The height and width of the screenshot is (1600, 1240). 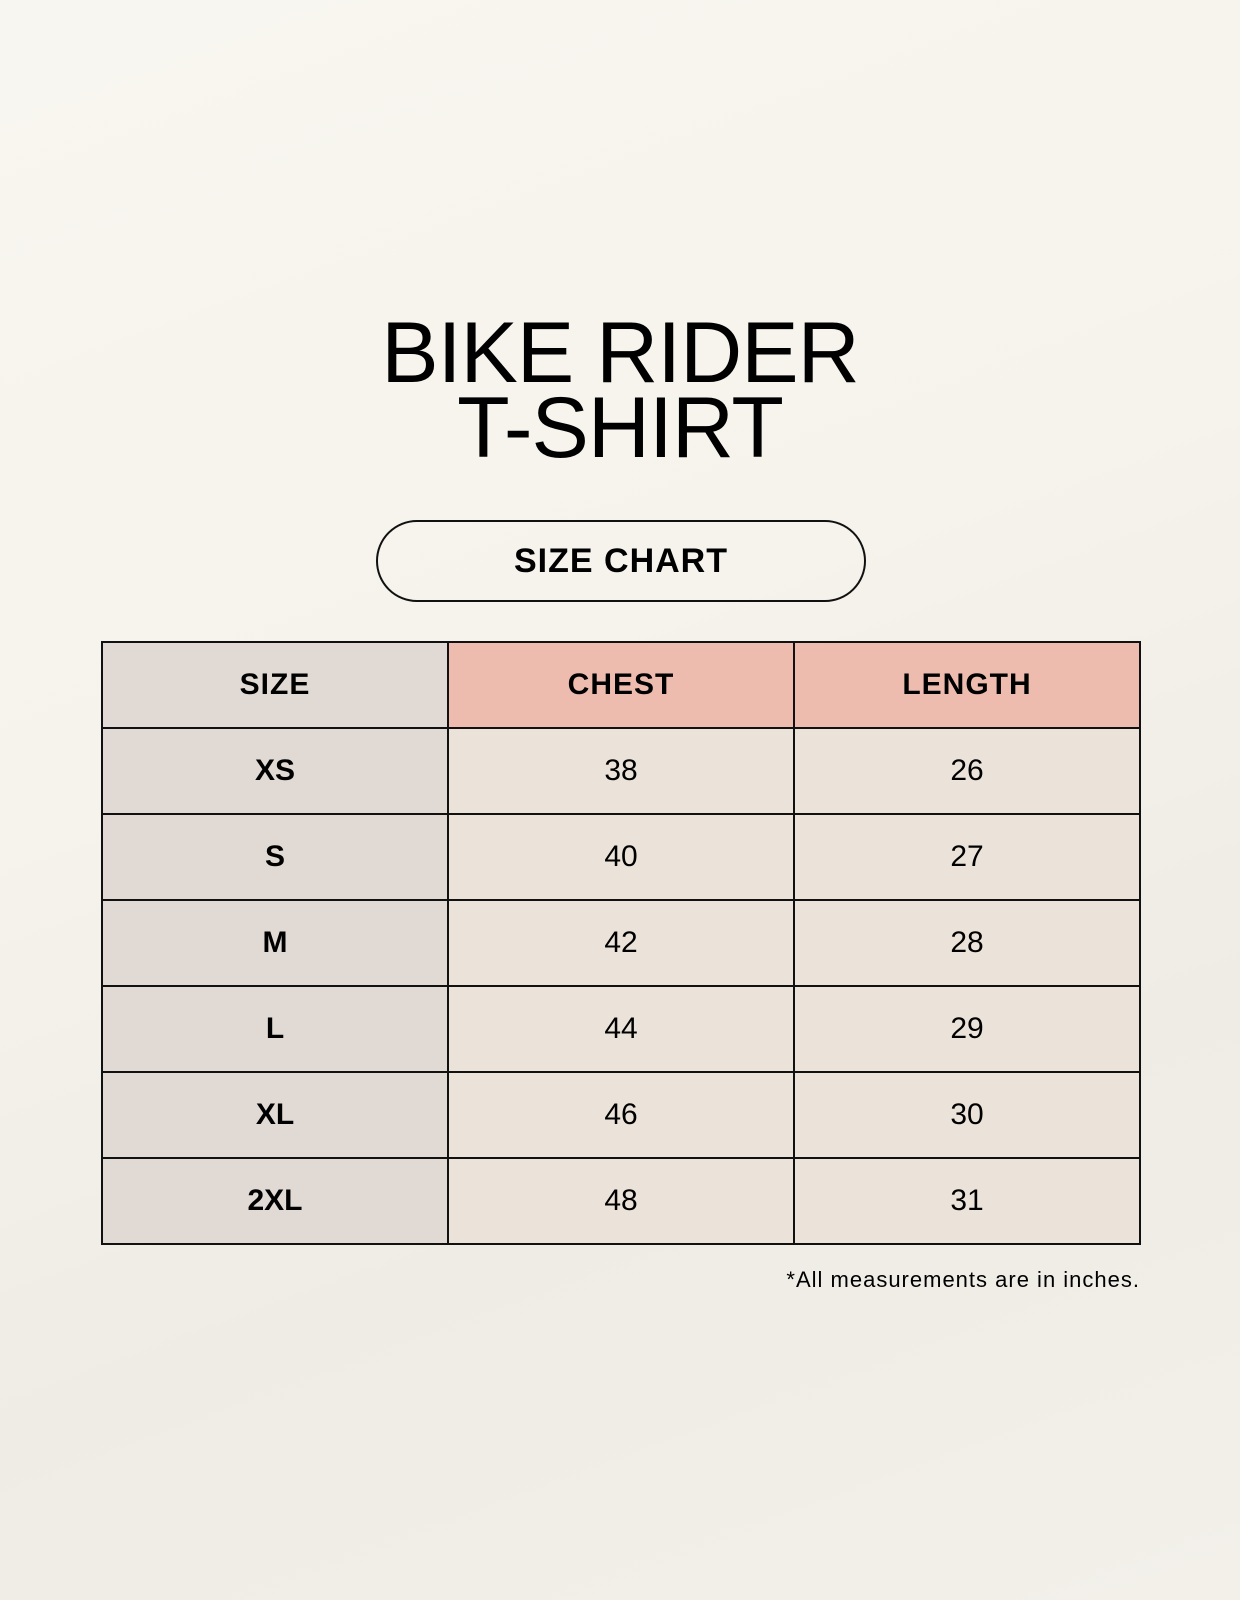 What do you see at coordinates (967, 1115) in the screenshot?
I see `length-cell: 30` at bounding box center [967, 1115].